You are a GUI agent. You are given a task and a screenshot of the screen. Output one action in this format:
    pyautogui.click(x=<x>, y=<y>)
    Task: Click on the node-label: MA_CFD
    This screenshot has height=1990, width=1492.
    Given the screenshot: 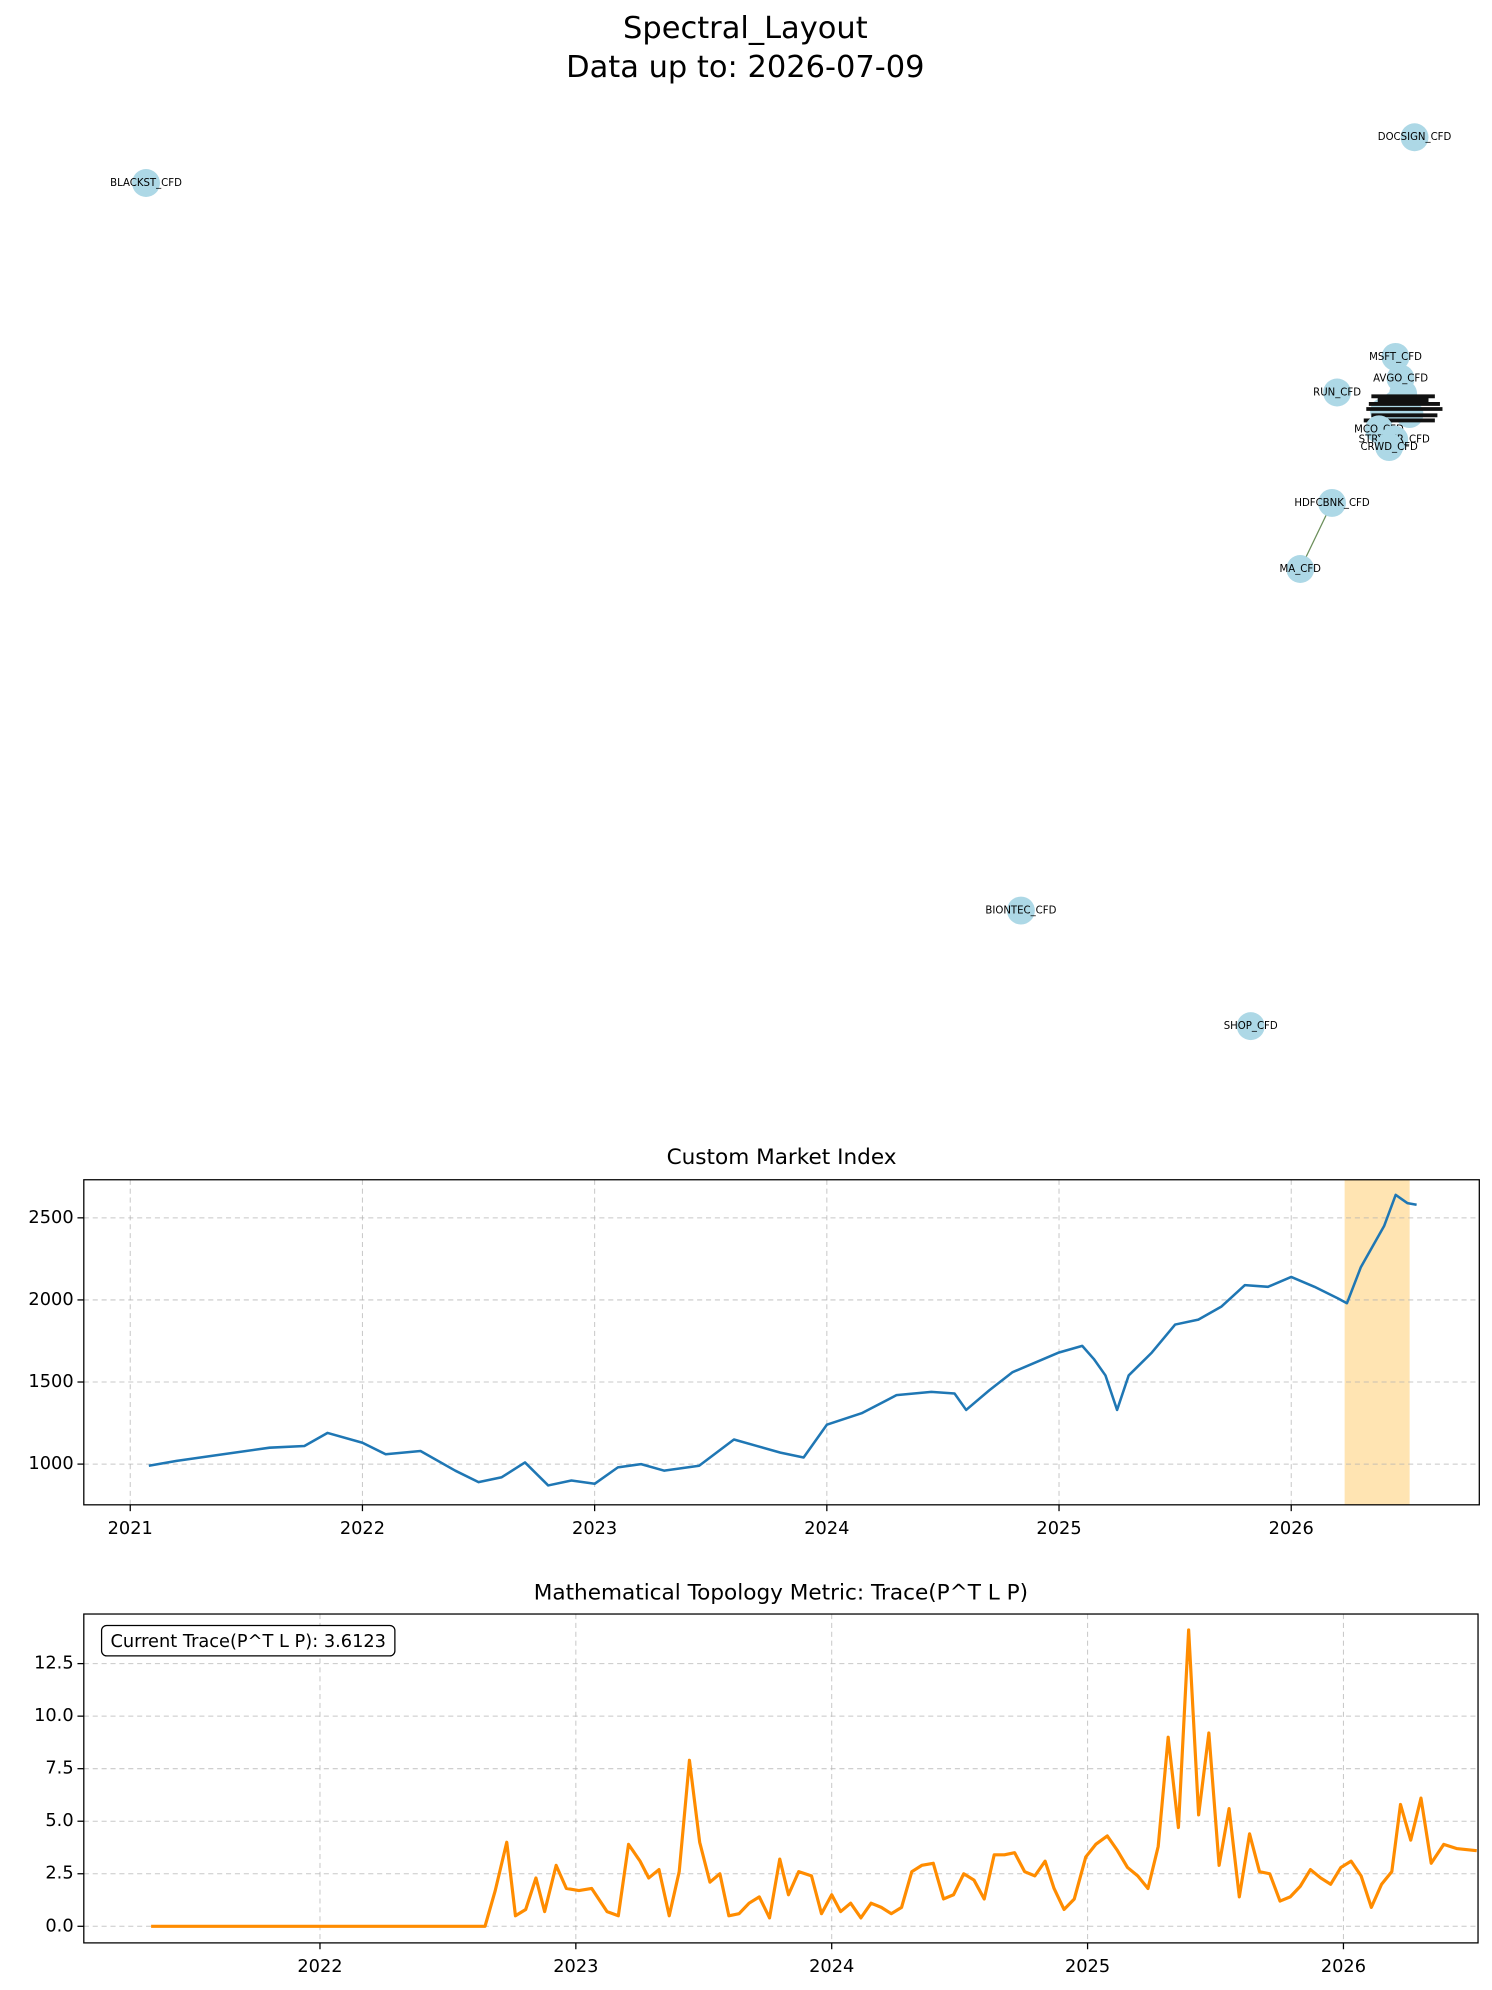 What is the action you would take?
    pyautogui.click(x=1301, y=569)
    